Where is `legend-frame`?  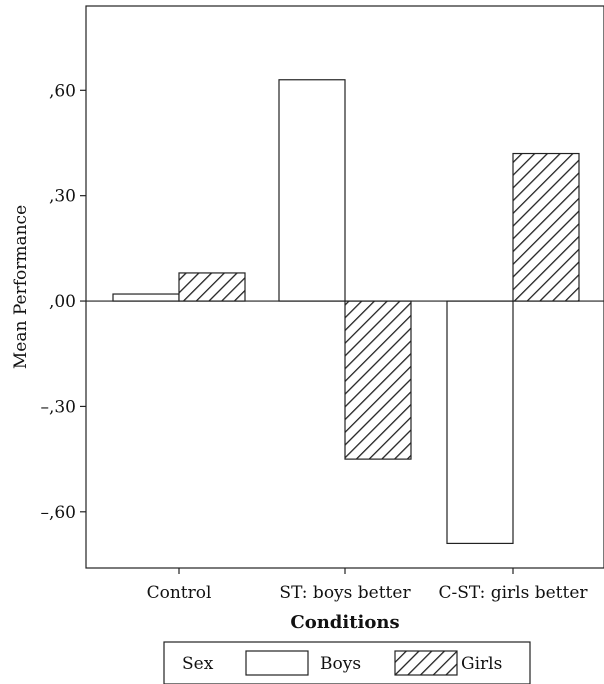 legend-frame is located at coordinates (347, 662).